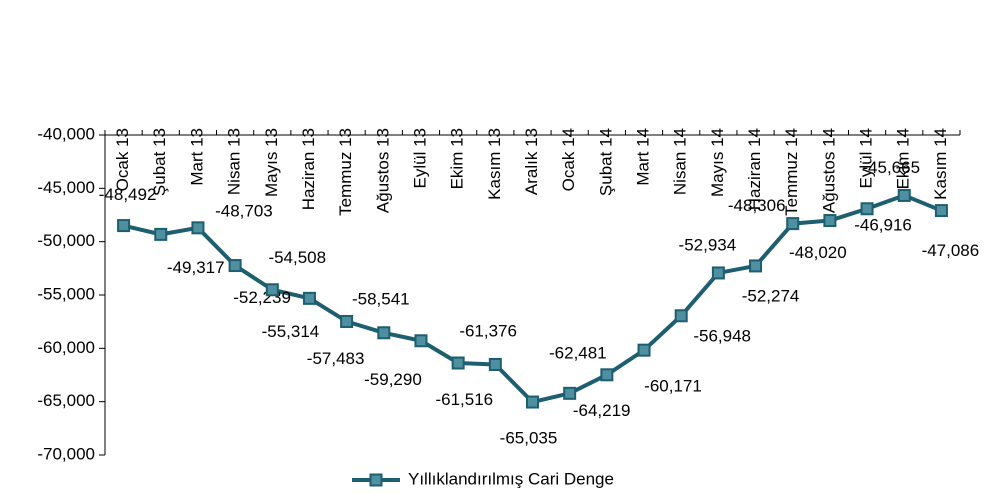 The width and height of the screenshot is (994, 494). Describe the element at coordinates (66, 347) in the screenshot. I see `y-tick-label: -60,000` at that location.